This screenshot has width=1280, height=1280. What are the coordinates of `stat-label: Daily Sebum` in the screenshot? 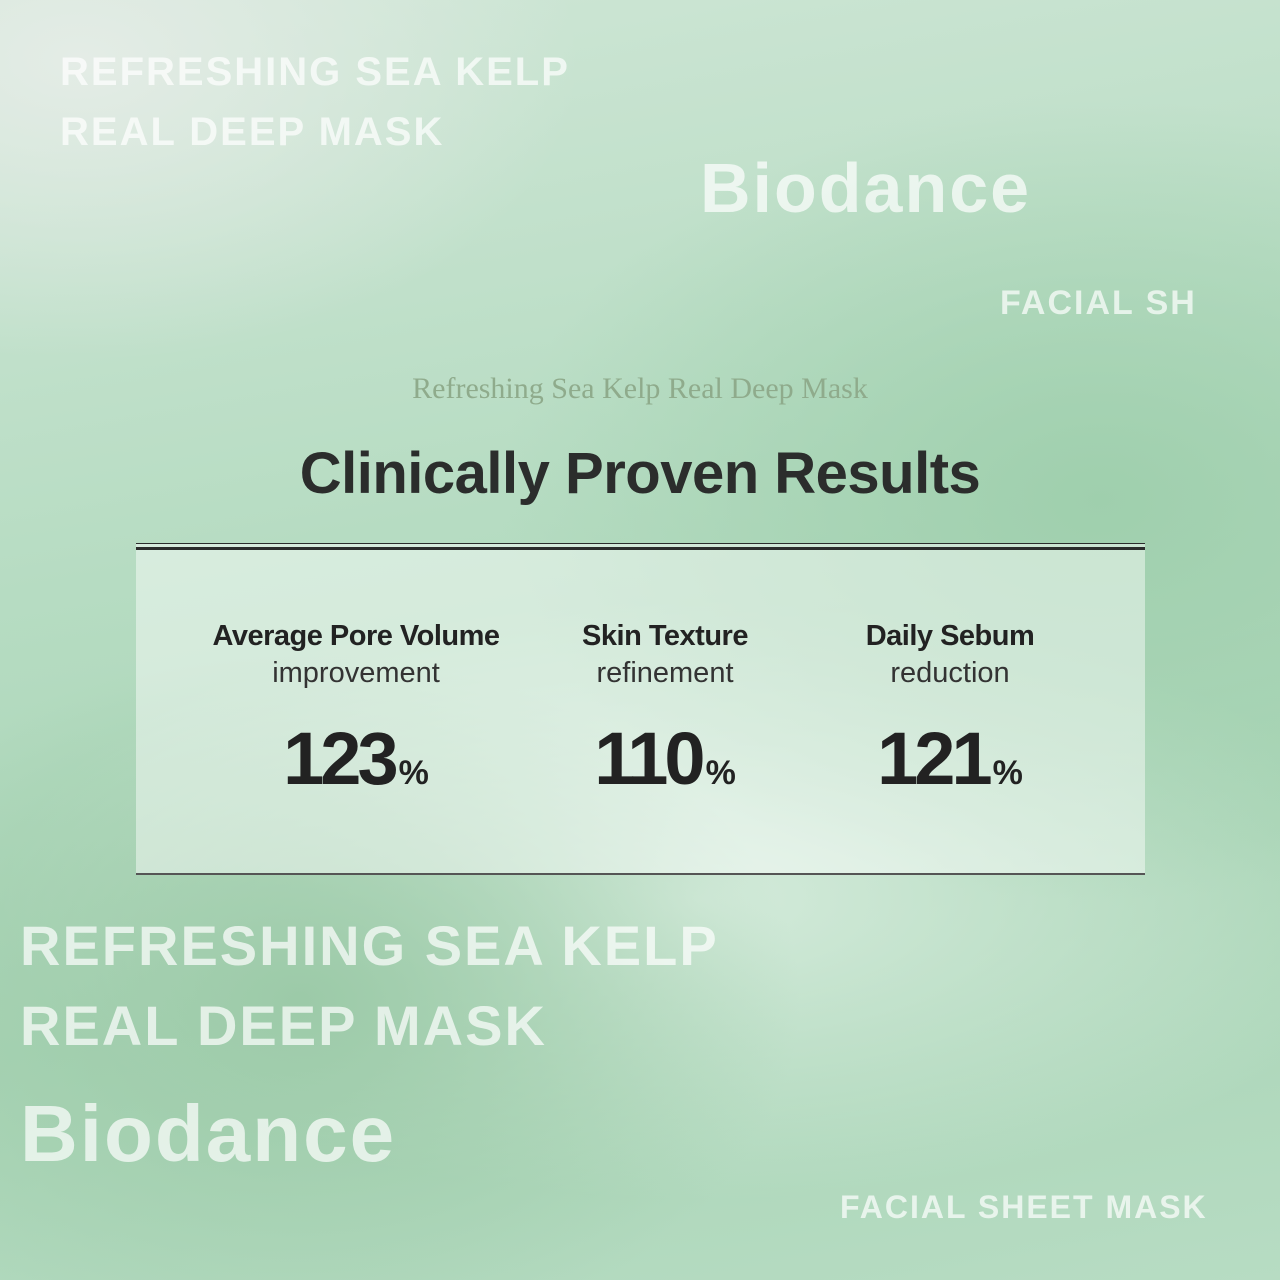 It's located at (950, 636).